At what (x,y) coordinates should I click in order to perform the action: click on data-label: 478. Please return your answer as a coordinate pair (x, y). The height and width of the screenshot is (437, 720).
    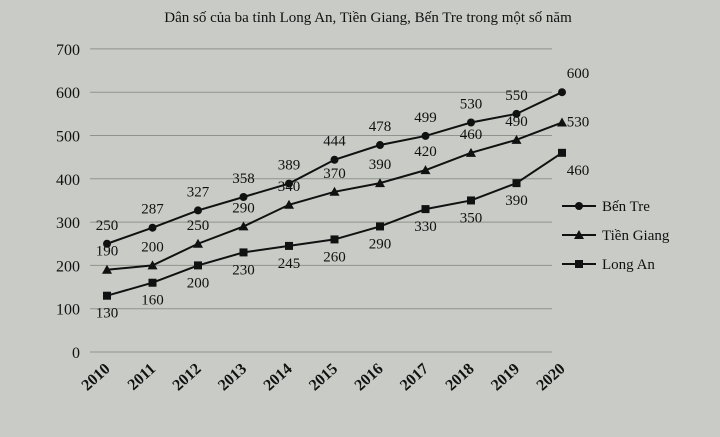
    Looking at the image, I should click on (380, 127).